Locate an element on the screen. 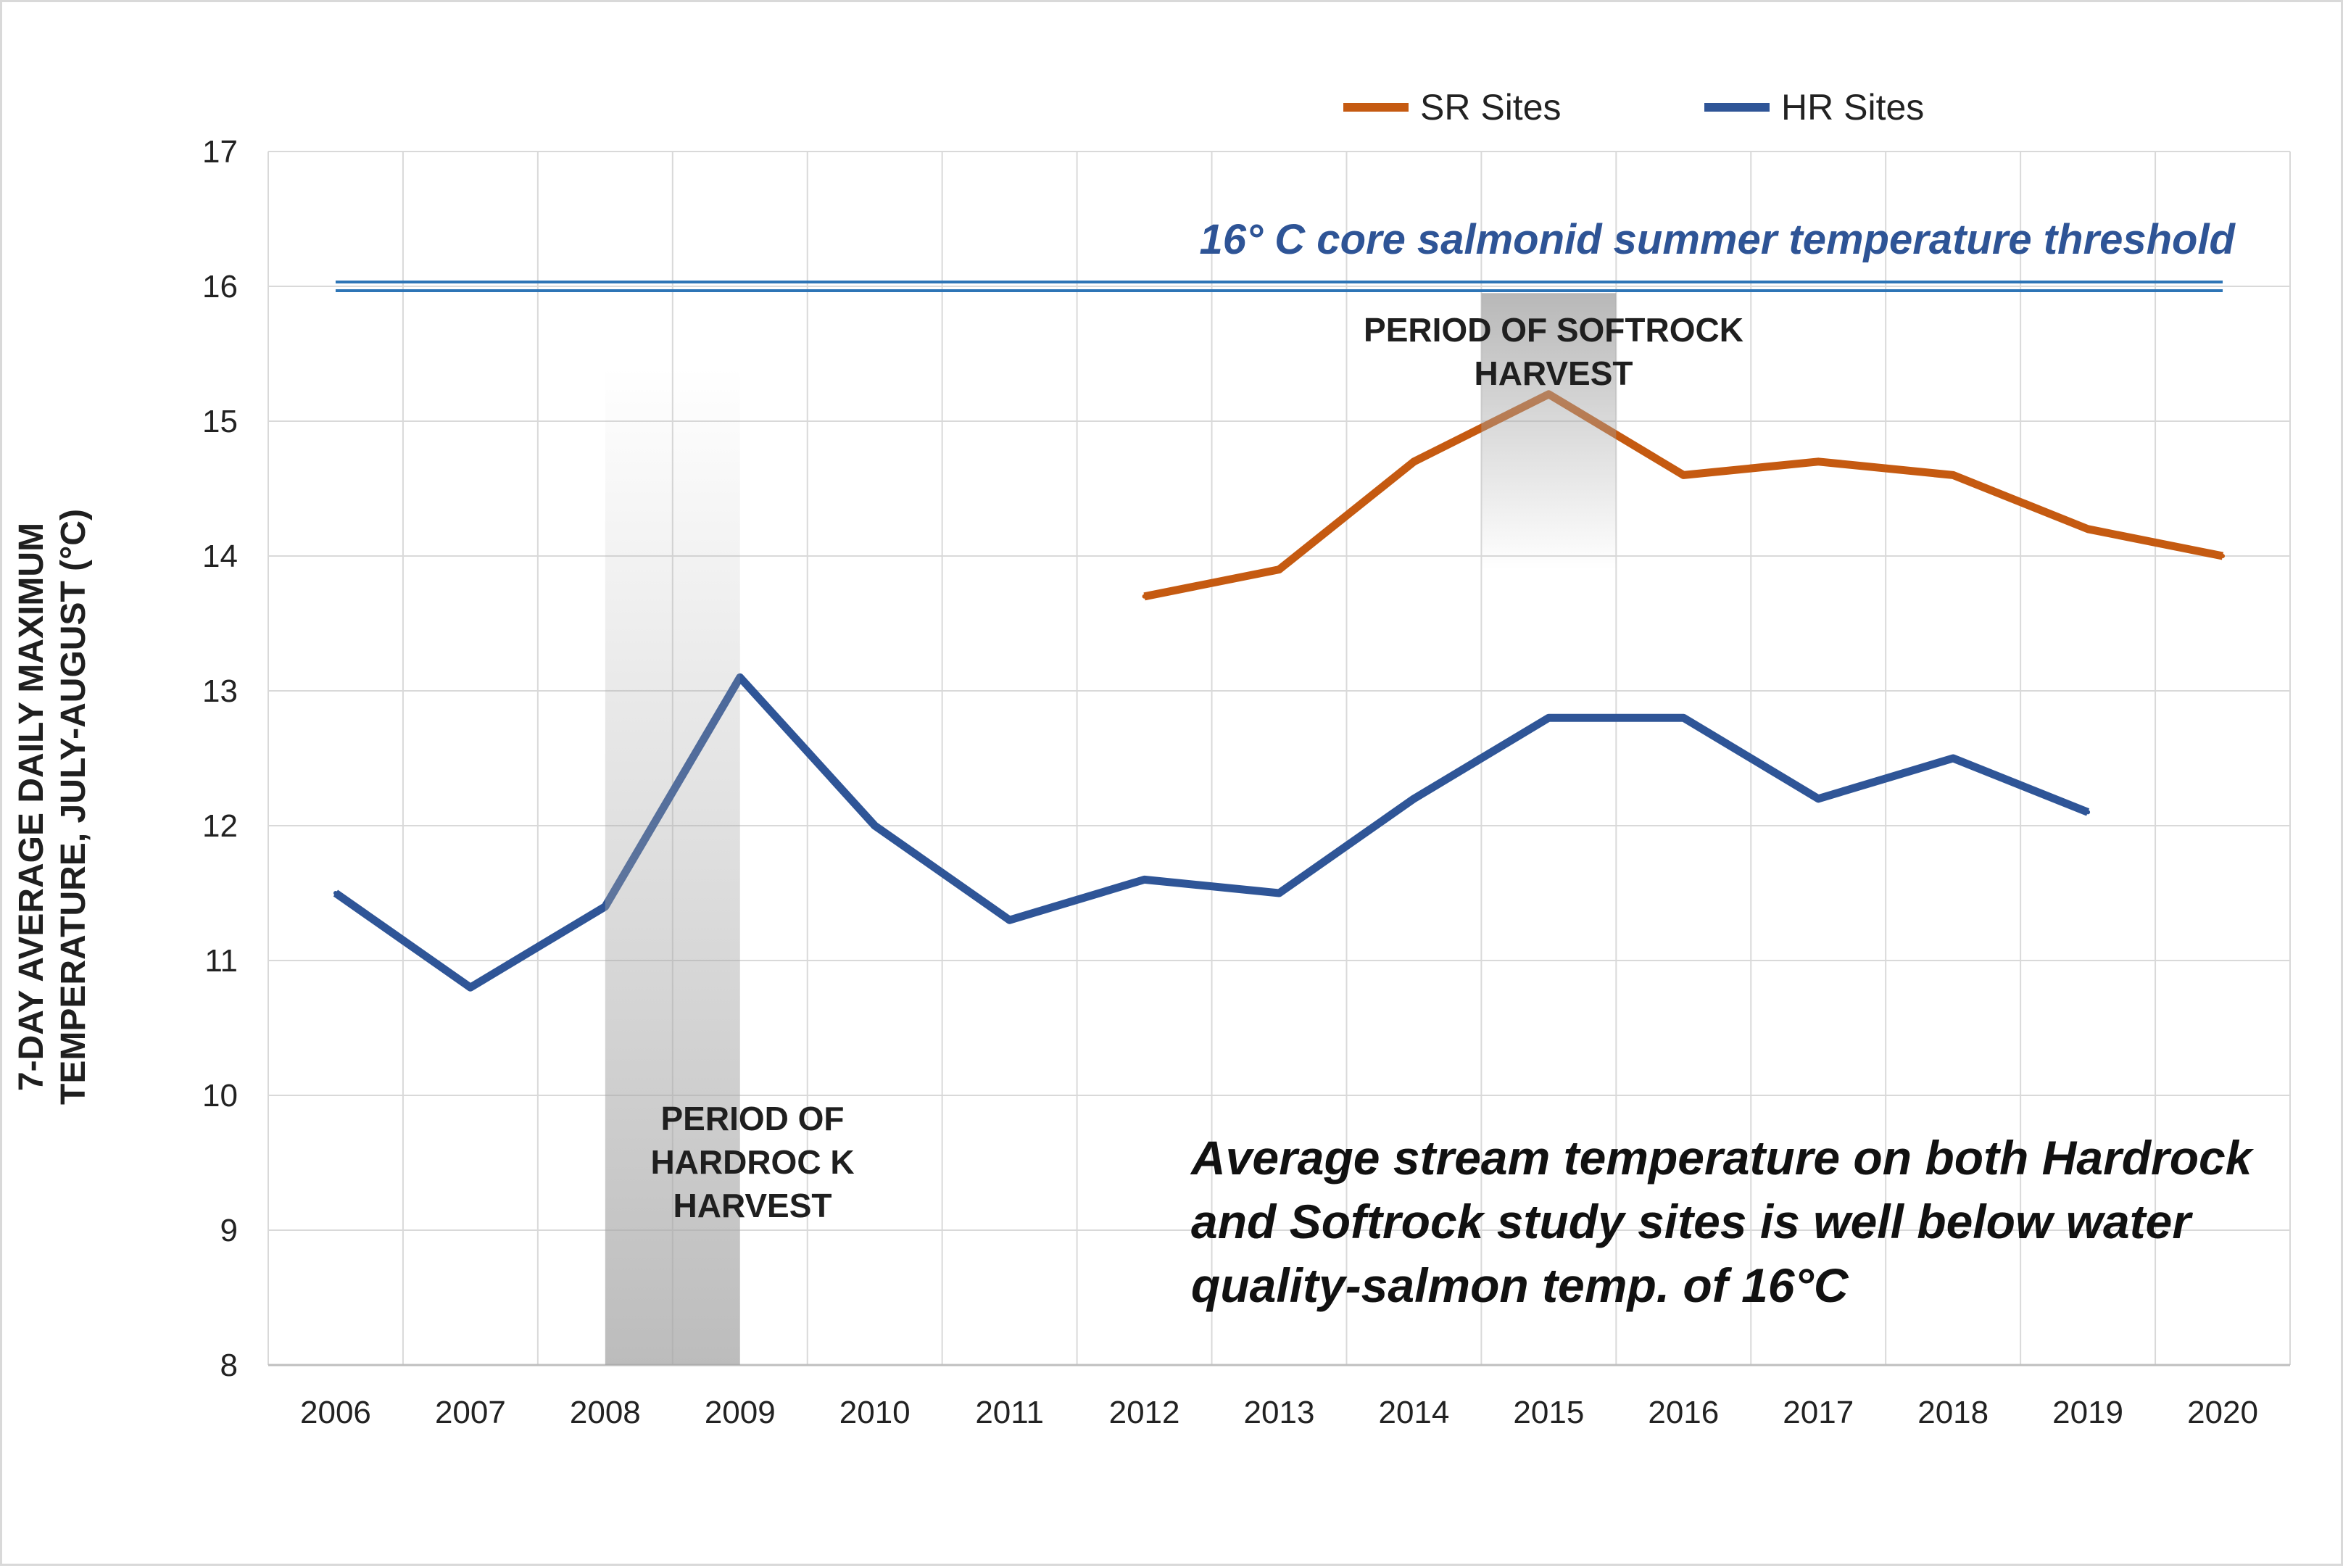 The height and width of the screenshot is (1568, 2343). legend-item-sr: SR Sites is located at coordinates (1452, 108).